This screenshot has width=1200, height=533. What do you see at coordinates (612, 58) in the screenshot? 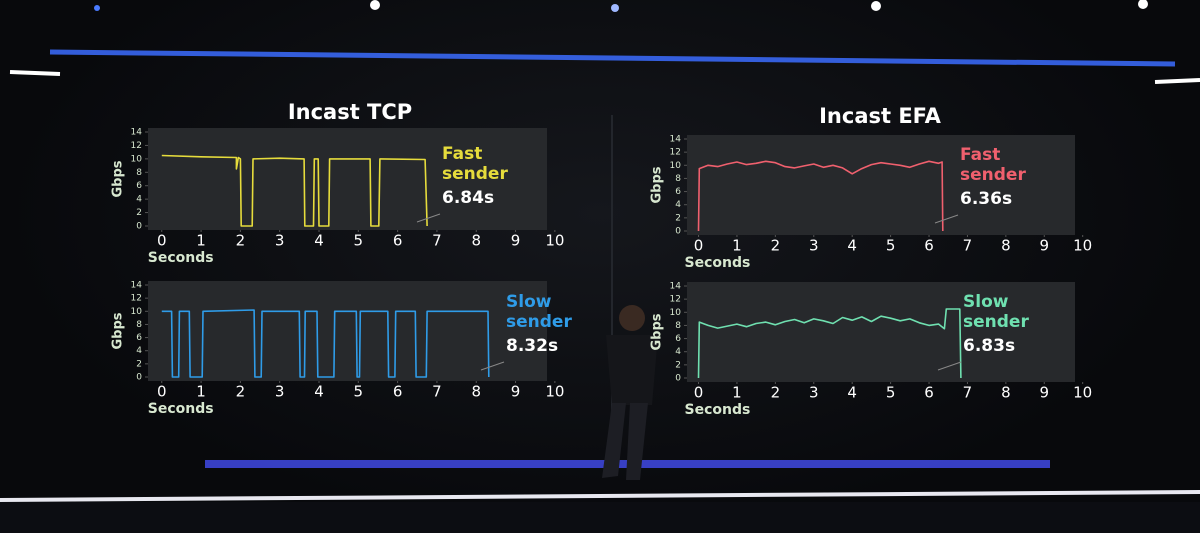
I see `stage-light-band` at bounding box center [612, 58].